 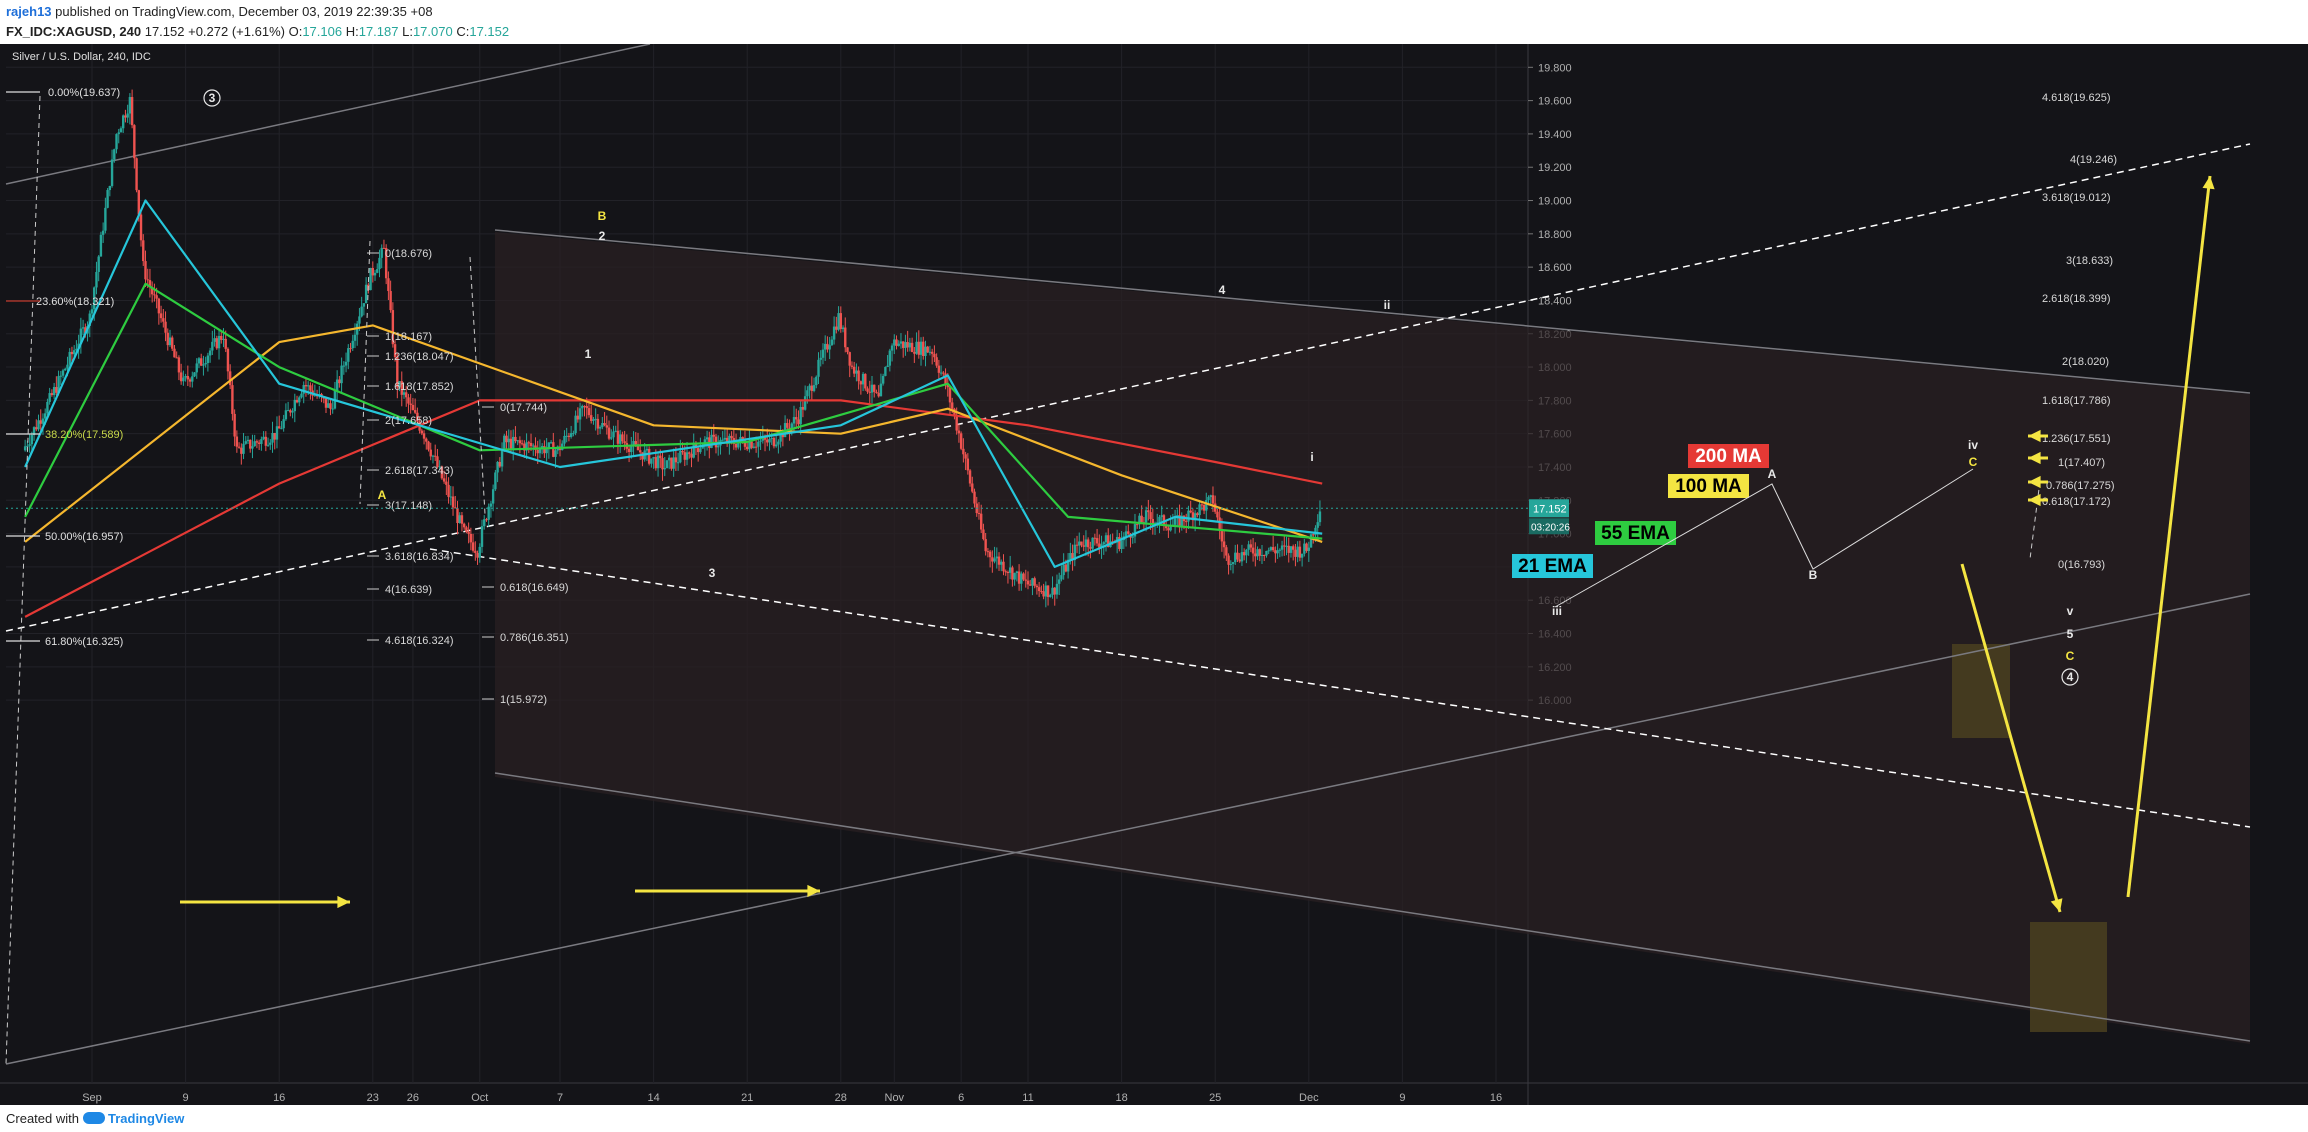 I want to click on countdown-label: 03:20:26, so click(x=1550, y=527).